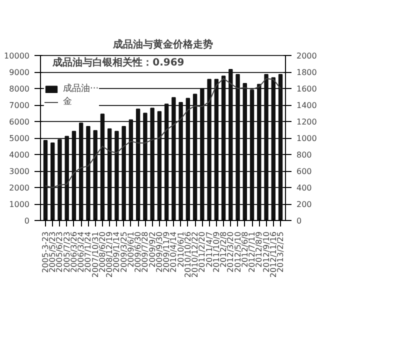 The height and width of the screenshot is (348, 420). Describe the element at coordinates (68, 102) in the screenshot. I see `legend-label: 金` at that location.